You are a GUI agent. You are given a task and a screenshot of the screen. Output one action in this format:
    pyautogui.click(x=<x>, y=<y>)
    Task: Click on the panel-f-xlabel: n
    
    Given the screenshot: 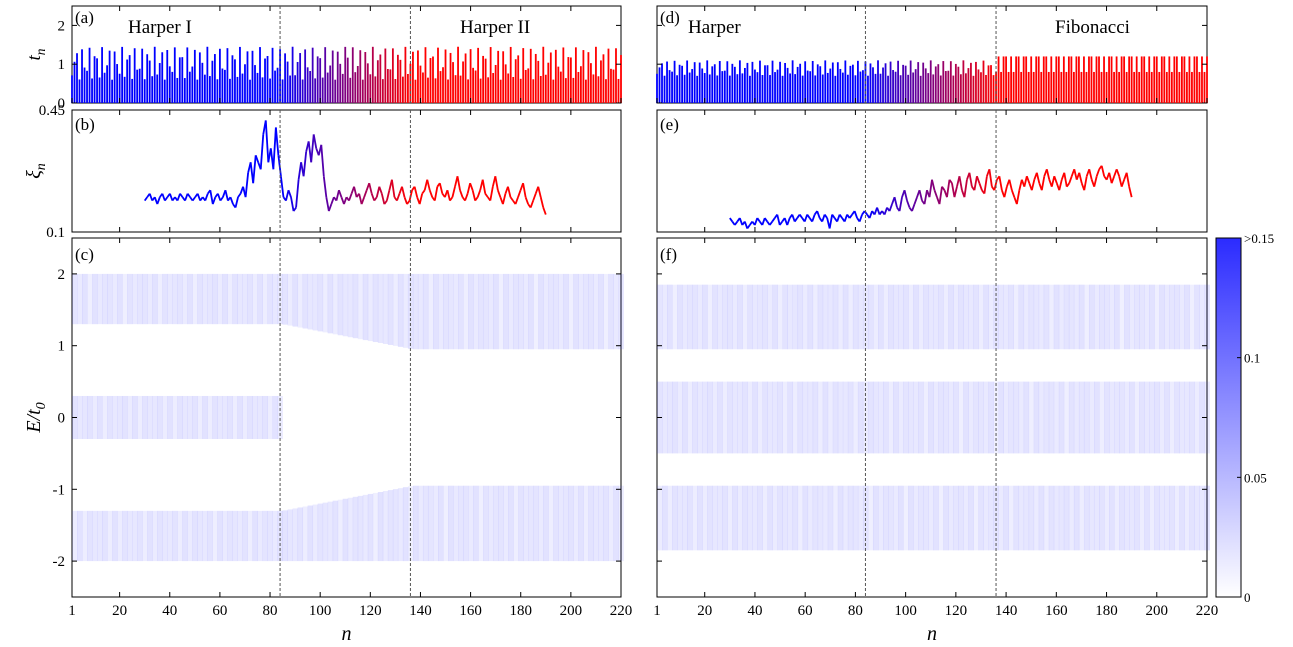 What is the action you would take?
    pyautogui.click(x=932, y=634)
    